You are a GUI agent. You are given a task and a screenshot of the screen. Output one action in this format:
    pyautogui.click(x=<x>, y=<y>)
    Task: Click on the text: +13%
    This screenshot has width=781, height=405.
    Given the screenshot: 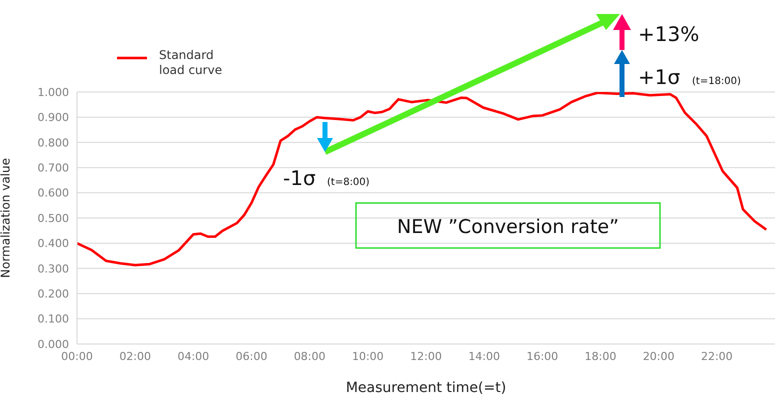 What is the action you would take?
    pyautogui.click(x=669, y=34)
    